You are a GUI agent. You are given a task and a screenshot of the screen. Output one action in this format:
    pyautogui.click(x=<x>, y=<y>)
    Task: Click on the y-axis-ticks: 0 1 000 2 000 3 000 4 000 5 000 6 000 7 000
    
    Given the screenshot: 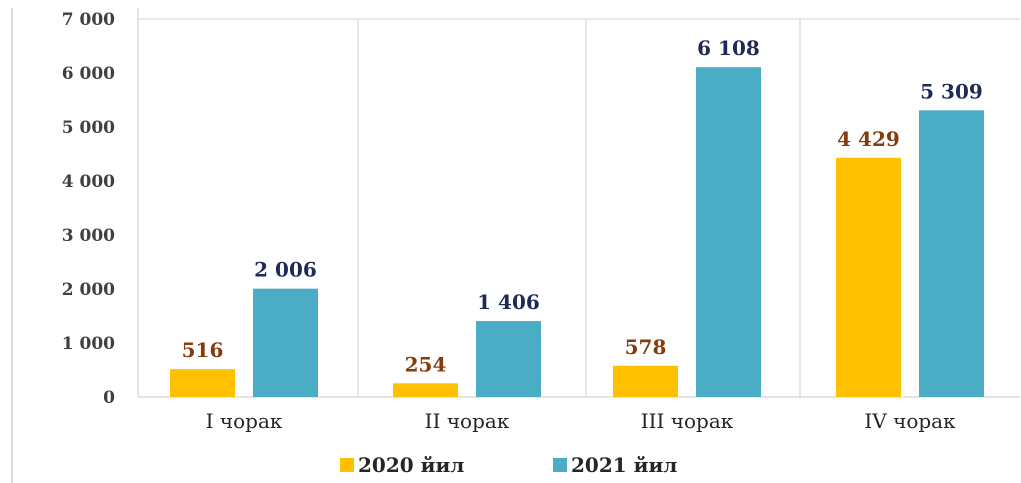 What is the action you would take?
    pyautogui.click(x=88, y=209)
    